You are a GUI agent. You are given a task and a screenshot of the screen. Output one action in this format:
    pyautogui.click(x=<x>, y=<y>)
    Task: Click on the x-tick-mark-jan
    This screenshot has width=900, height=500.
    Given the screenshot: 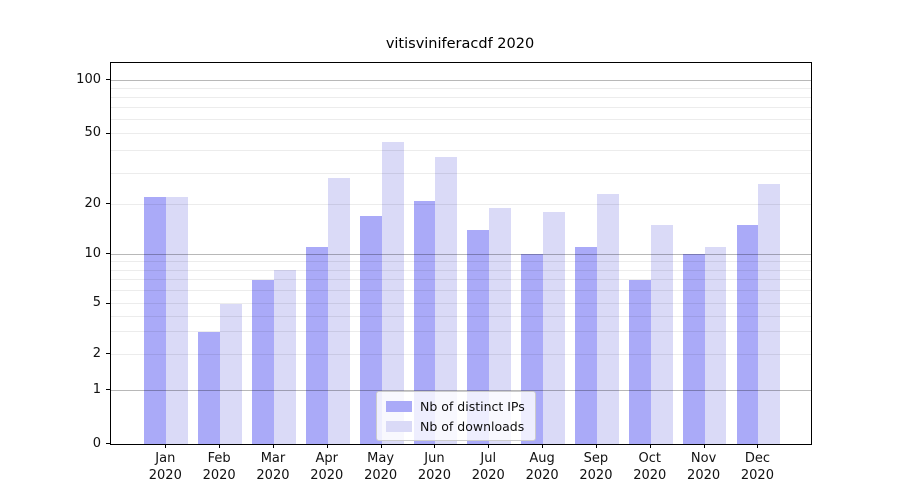 What is the action you would take?
    pyautogui.click(x=166, y=446)
    